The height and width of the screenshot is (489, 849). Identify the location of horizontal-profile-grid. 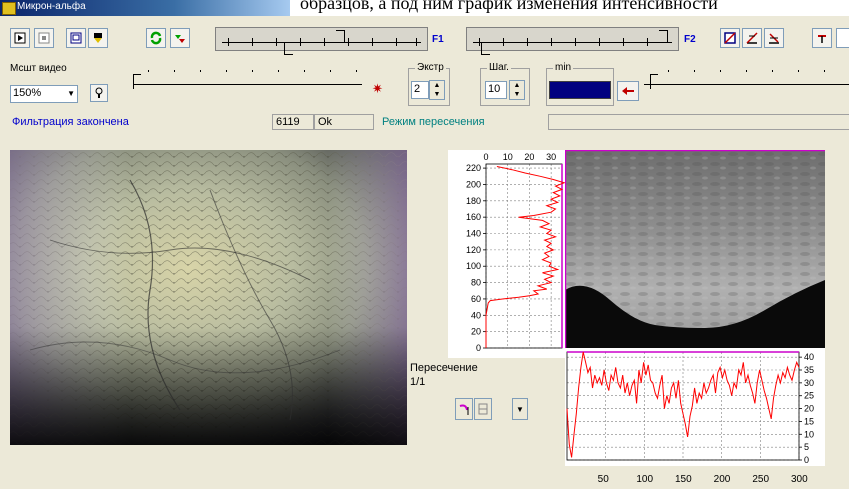
(683, 406).